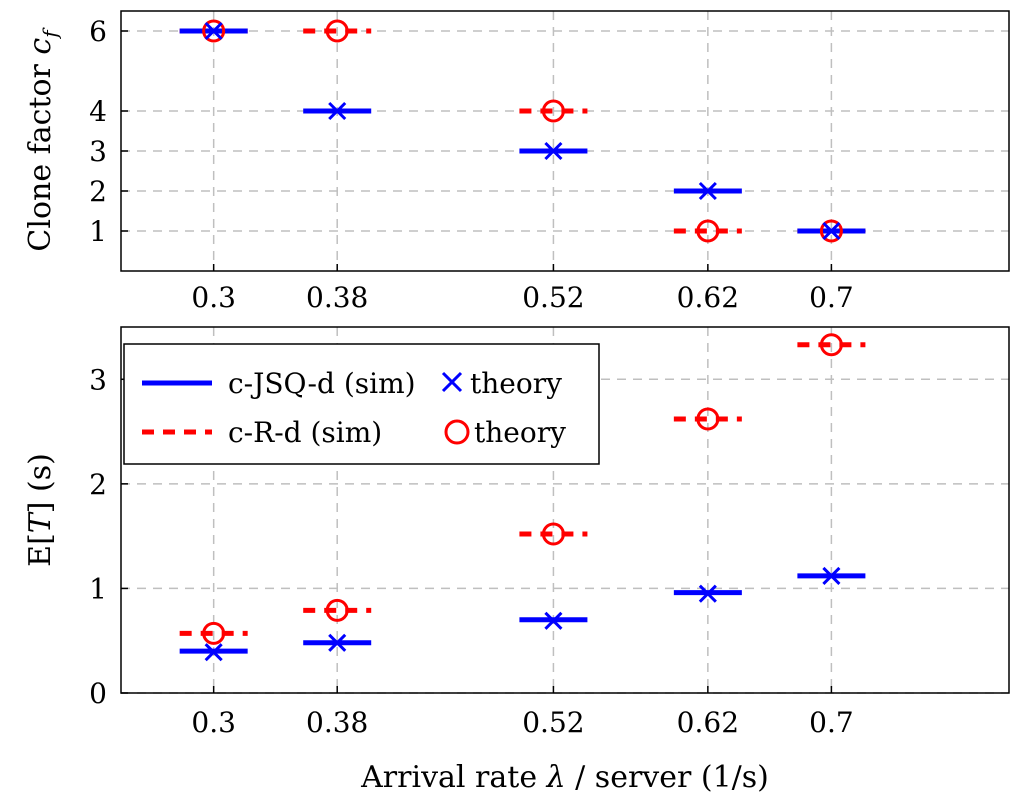 Image resolution: width=1019 pixels, height=807 pixels. What do you see at coordinates (520, 432) in the screenshot?
I see `legend-crd-theory-label: theory` at bounding box center [520, 432].